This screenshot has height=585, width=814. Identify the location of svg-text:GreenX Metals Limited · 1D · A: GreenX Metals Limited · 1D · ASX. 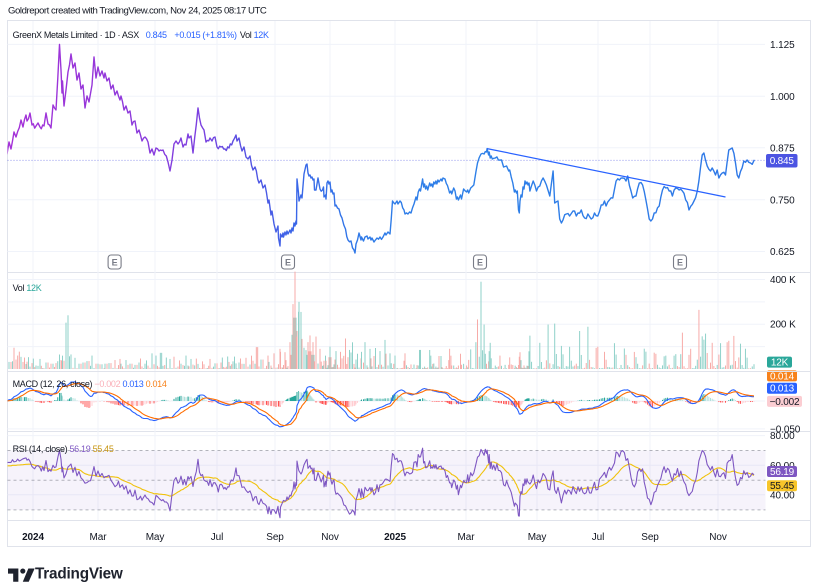
(76, 35).